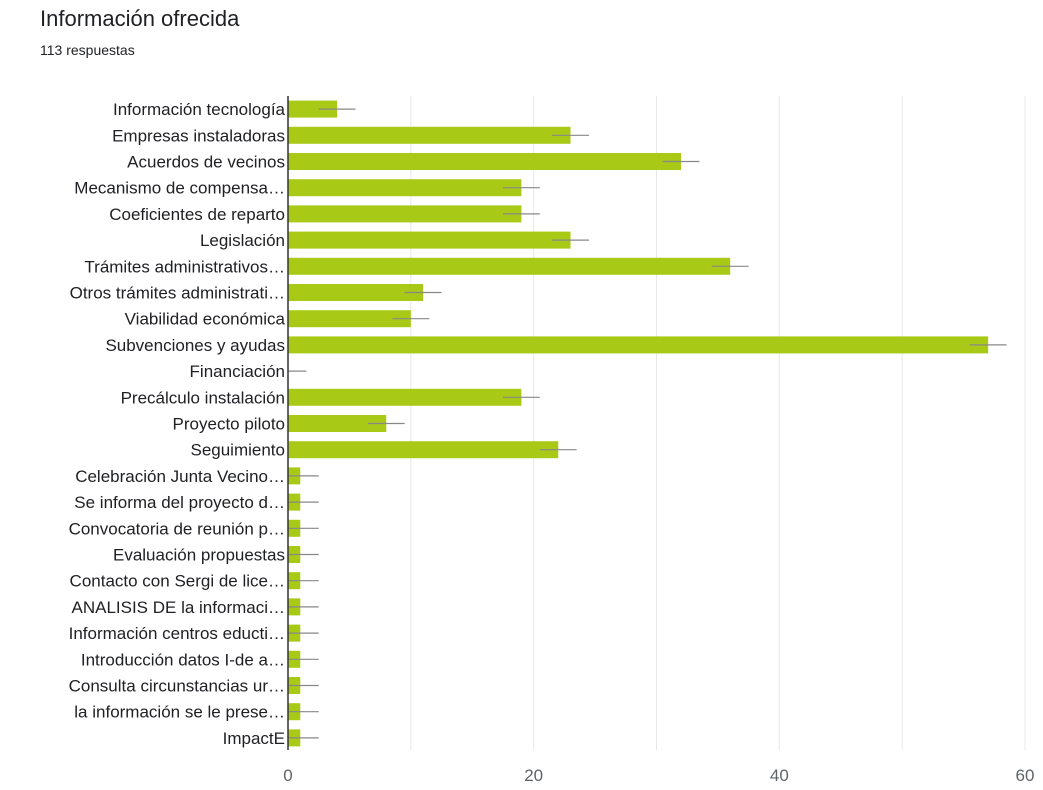  What do you see at coordinates (237, 371) in the screenshot?
I see `category-label: Financiación` at bounding box center [237, 371].